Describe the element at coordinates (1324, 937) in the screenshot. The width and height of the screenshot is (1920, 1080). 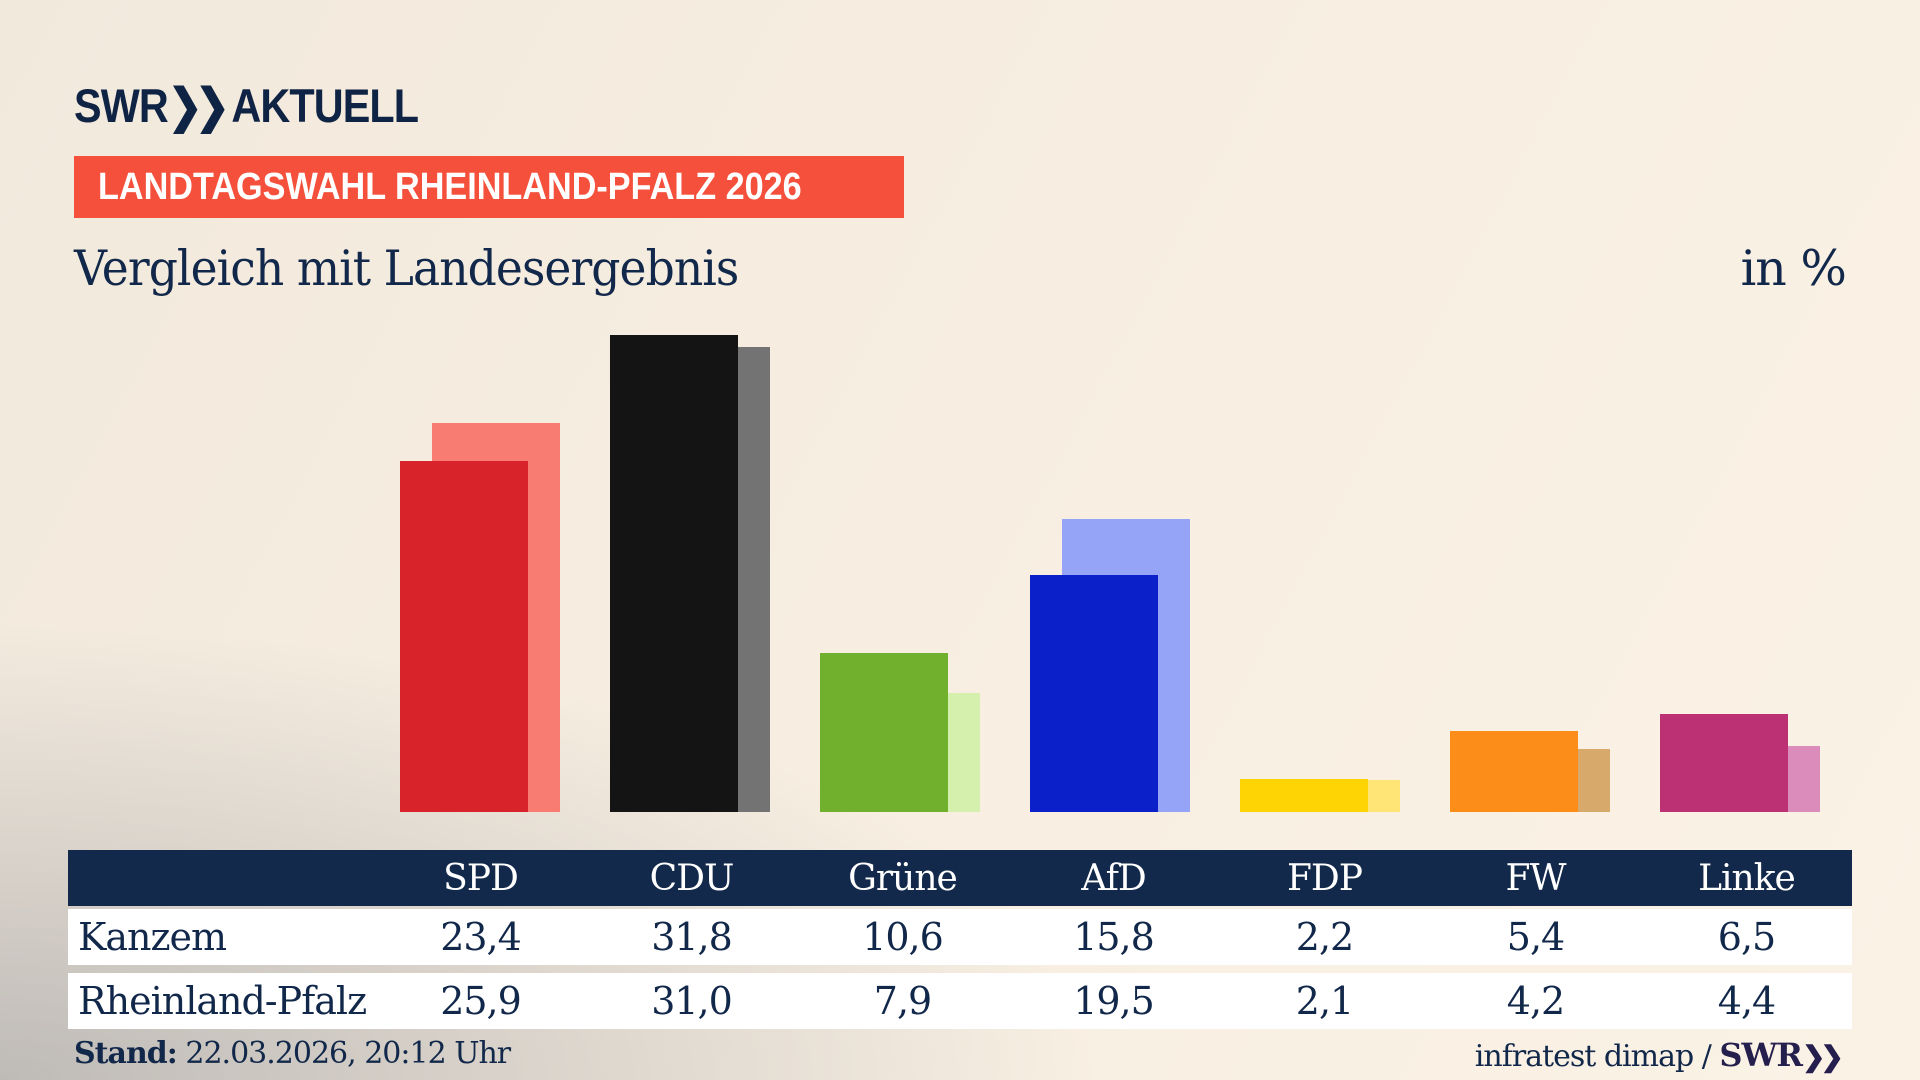
I see `value-cell-fdp: 2,2` at that location.